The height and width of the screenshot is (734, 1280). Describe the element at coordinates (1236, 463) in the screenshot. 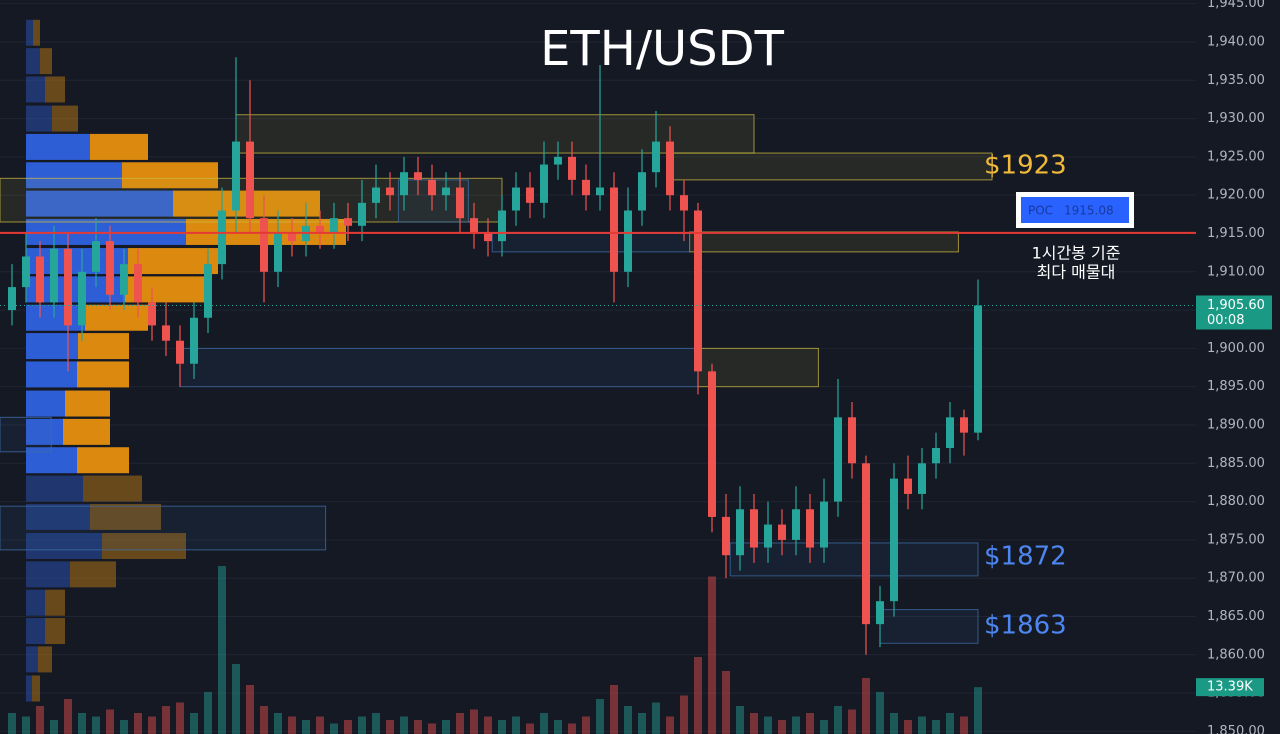

I see `y-tick-label: 1,885.00` at that location.